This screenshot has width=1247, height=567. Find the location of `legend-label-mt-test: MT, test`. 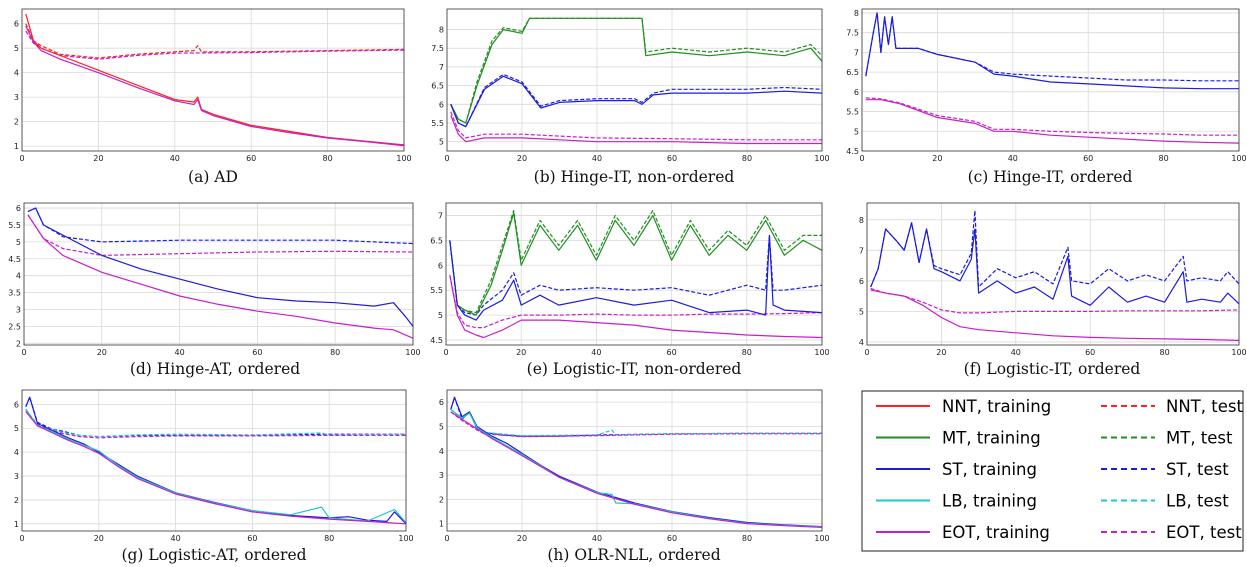

legend-label-mt-test: MT, test is located at coordinates (1199, 438).